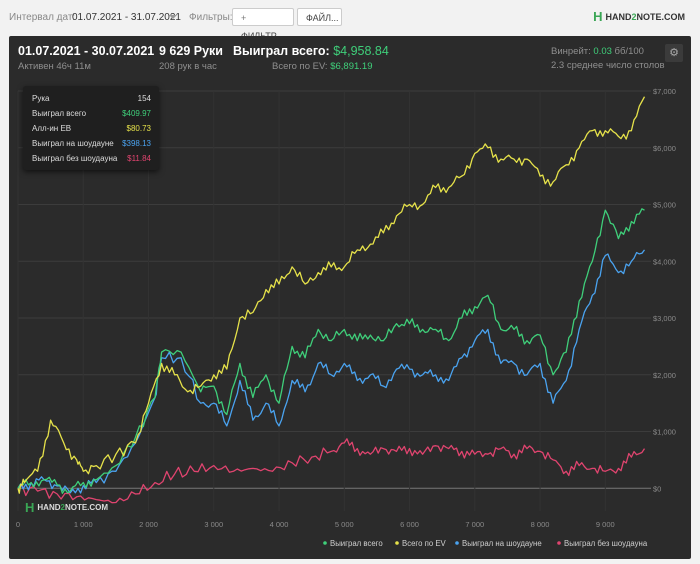  What do you see at coordinates (75, 158) in the screenshot?
I see `tooltip-label: Выиграл без шоудауна` at bounding box center [75, 158].